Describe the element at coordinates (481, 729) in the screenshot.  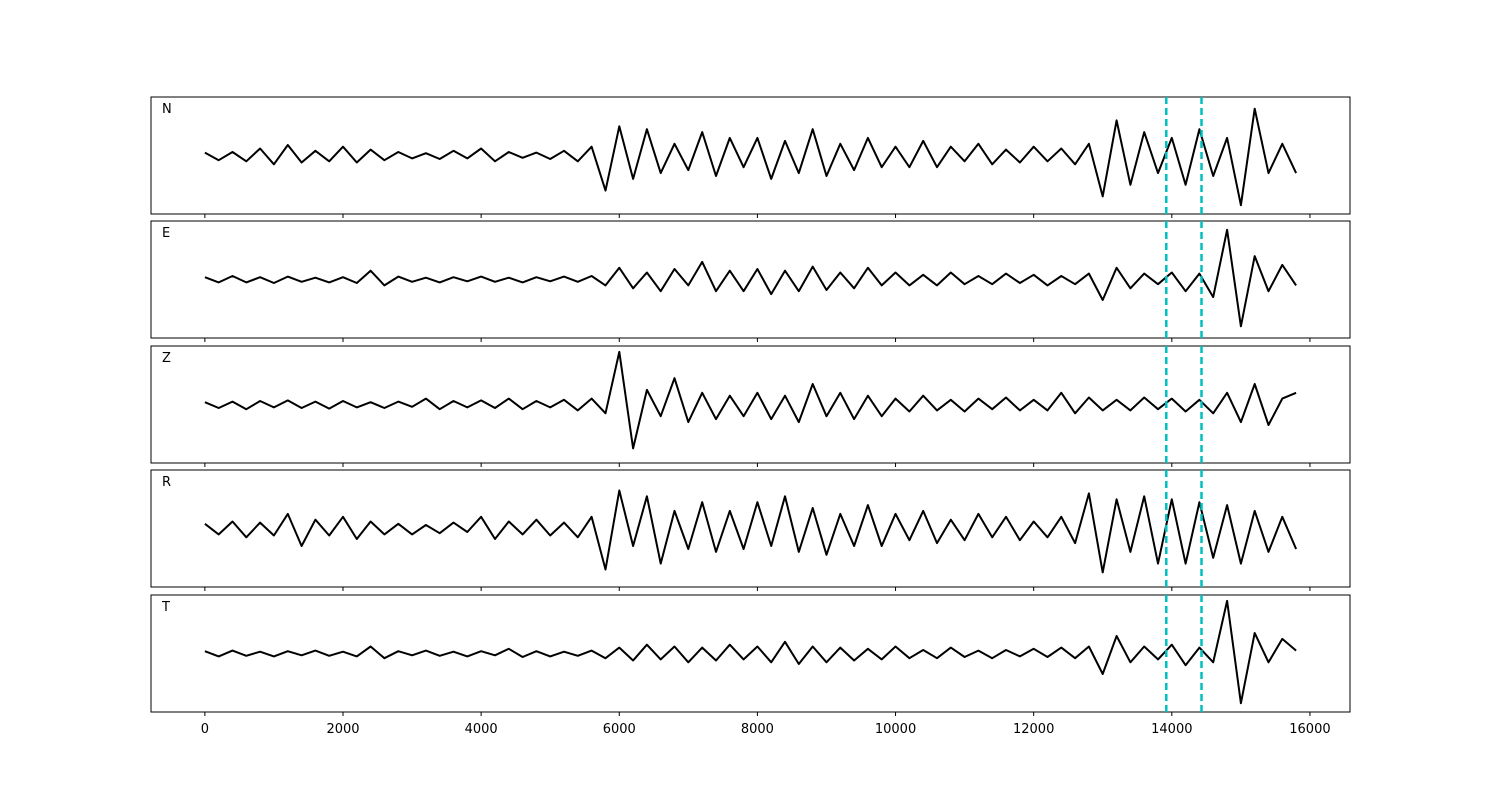
I see `x-tick-label: 4000` at that location.